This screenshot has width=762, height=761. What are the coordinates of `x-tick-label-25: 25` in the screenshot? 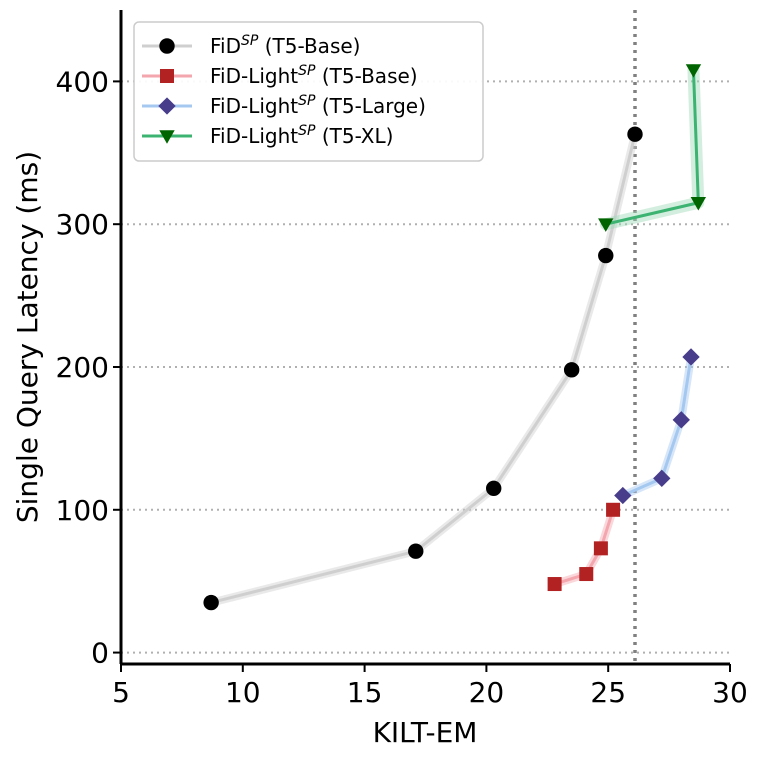 It's located at (608, 692).